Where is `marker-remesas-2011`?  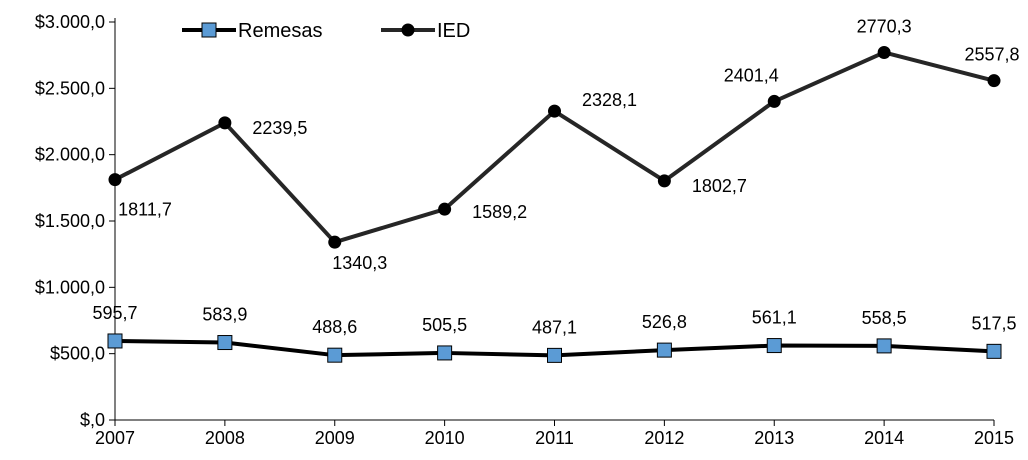
marker-remesas-2011 is located at coordinates (554, 355).